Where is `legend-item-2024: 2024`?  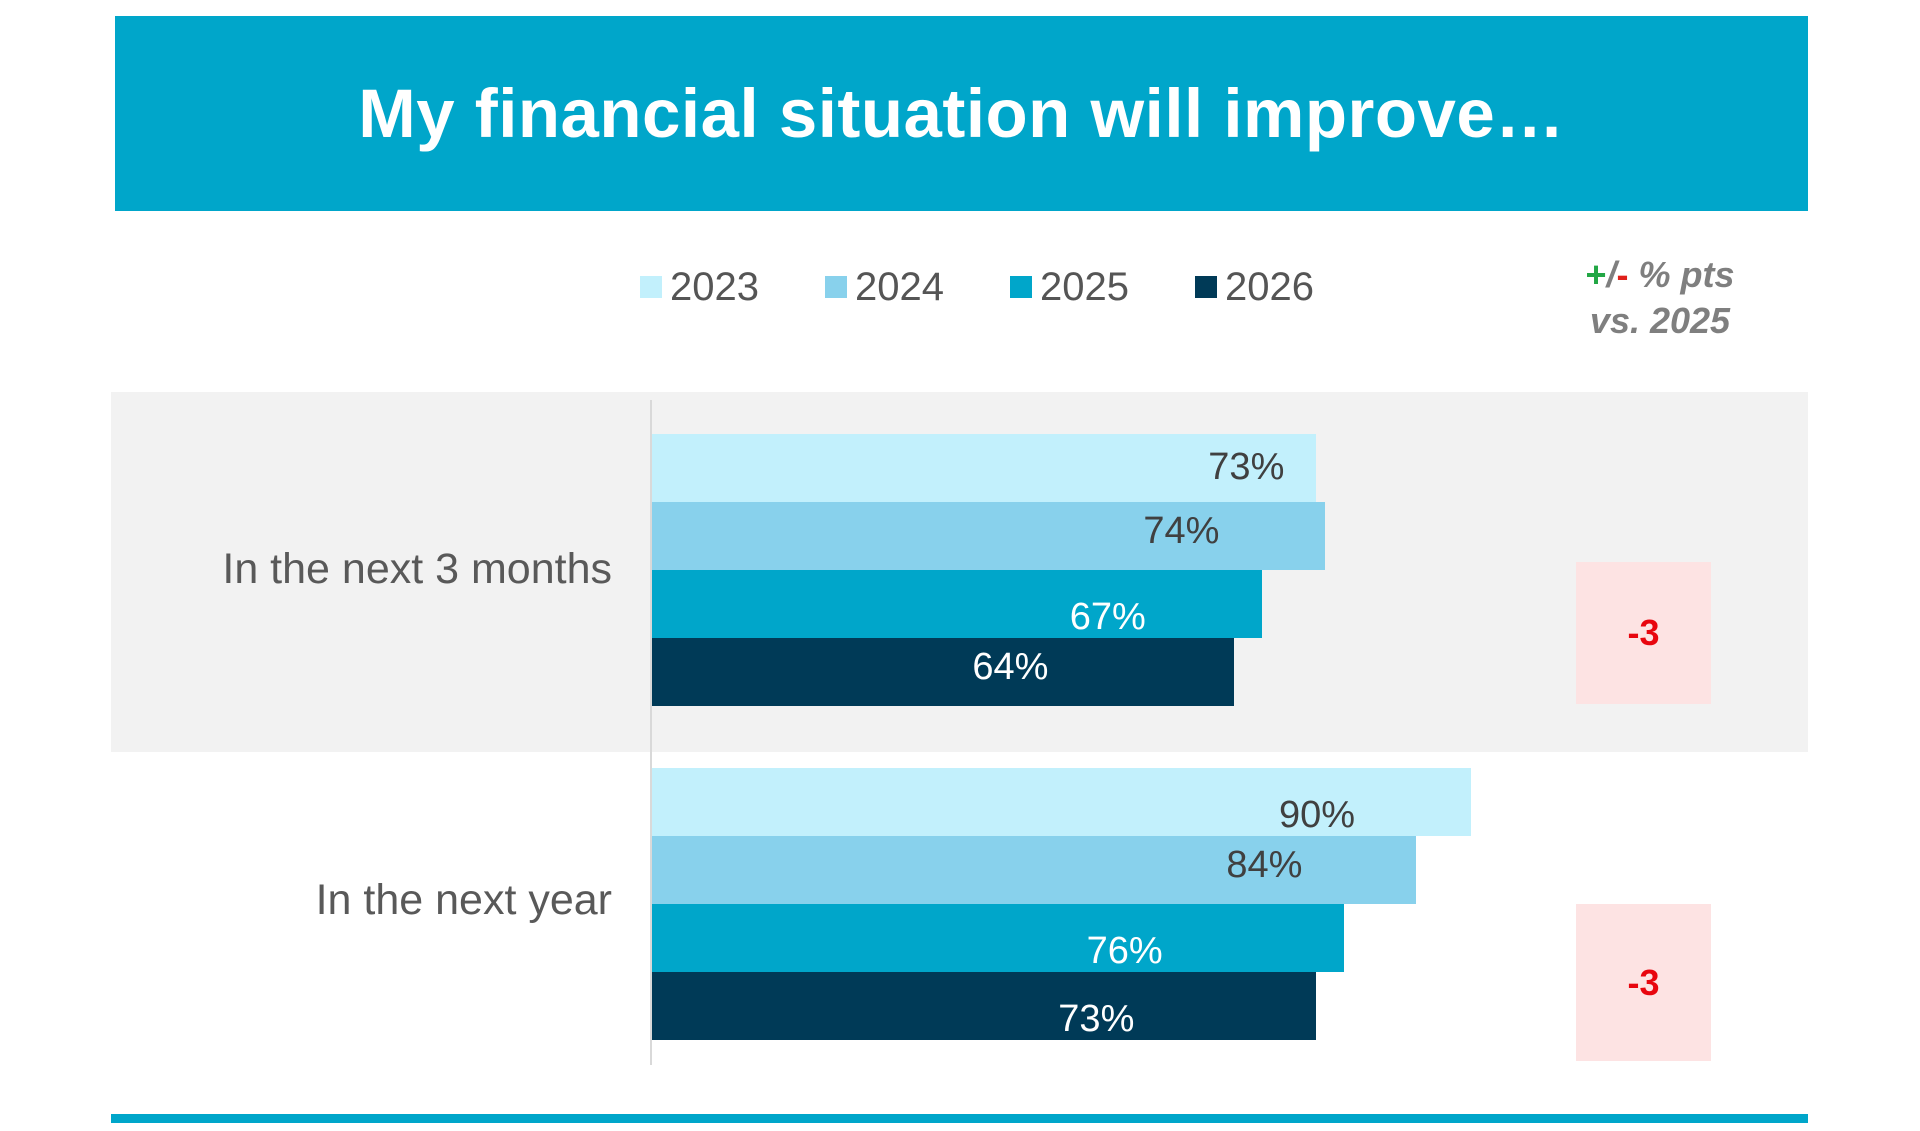
legend-item-2024: 2024 is located at coordinates (884, 287).